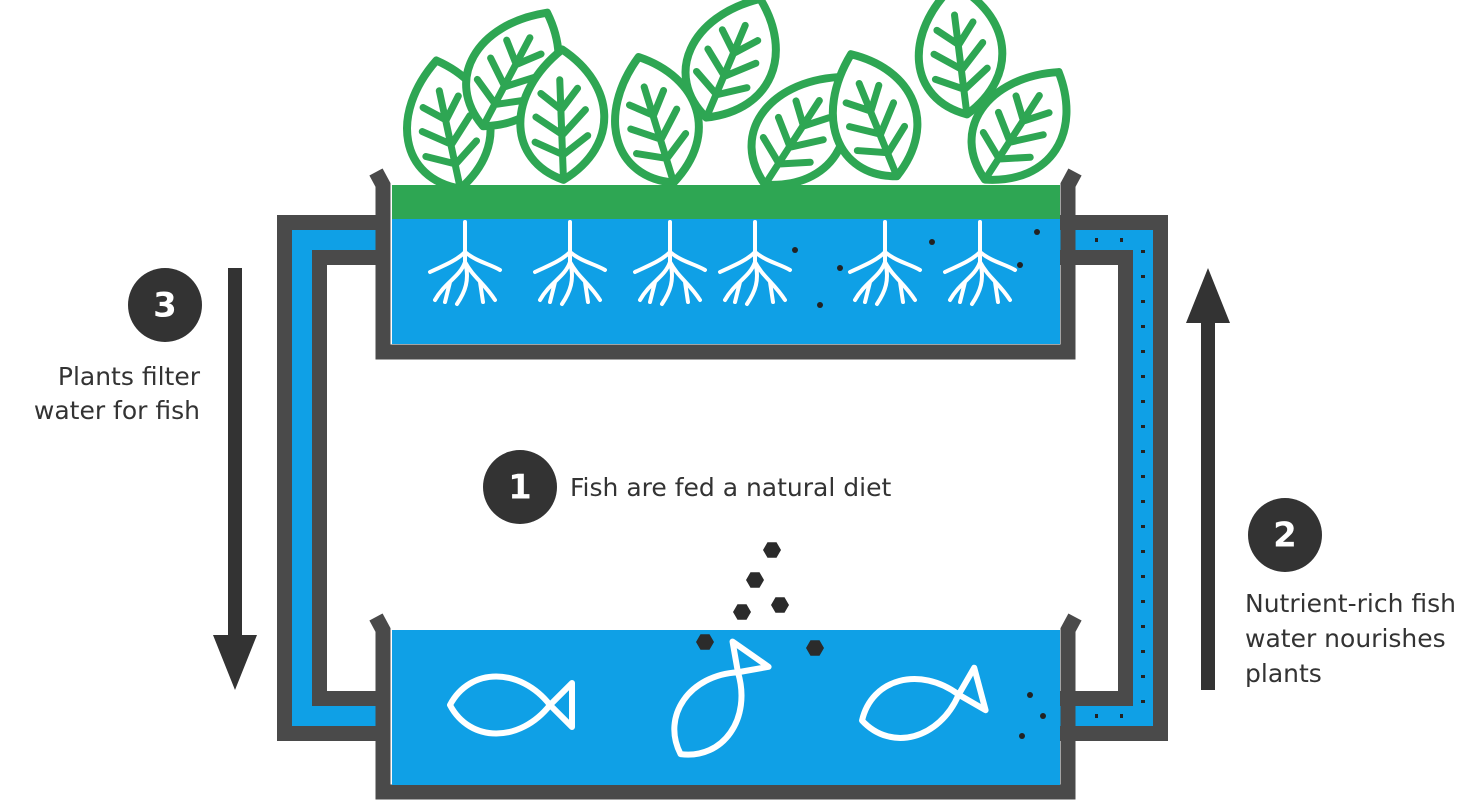  Describe the element at coordinates (1208, 479) in the screenshot. I see `up-arrow` at that location.